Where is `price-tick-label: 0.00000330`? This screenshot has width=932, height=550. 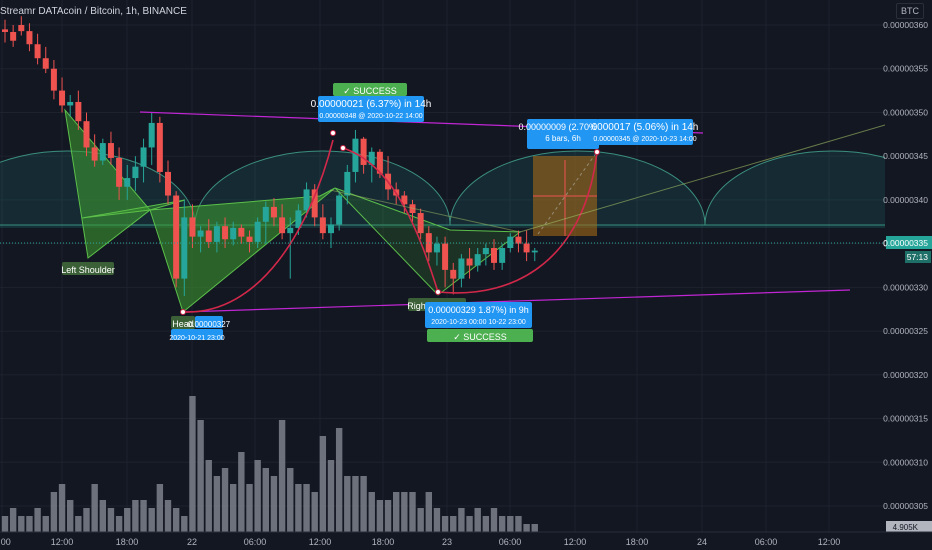 price-tick-label: 0.00000330 is located at coordinates (905, 287).